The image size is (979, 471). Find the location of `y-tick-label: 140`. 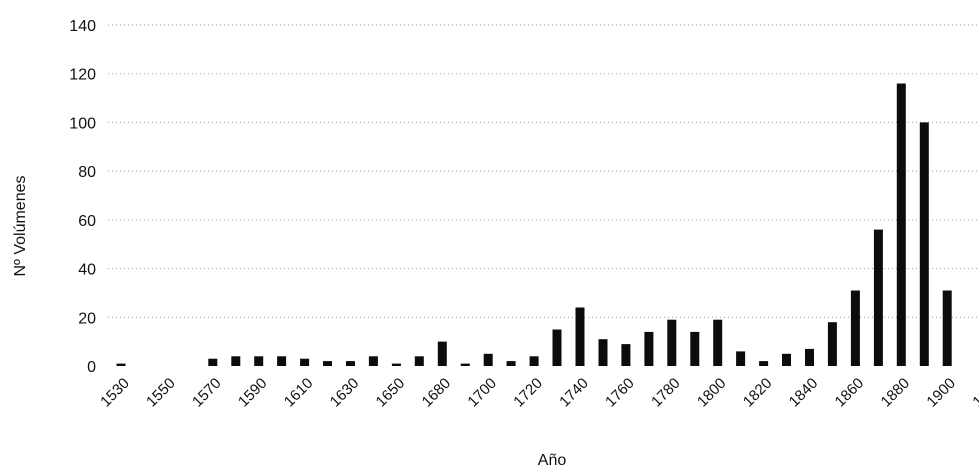

y-tick-label: 140 is located at coordinates (82, 26).